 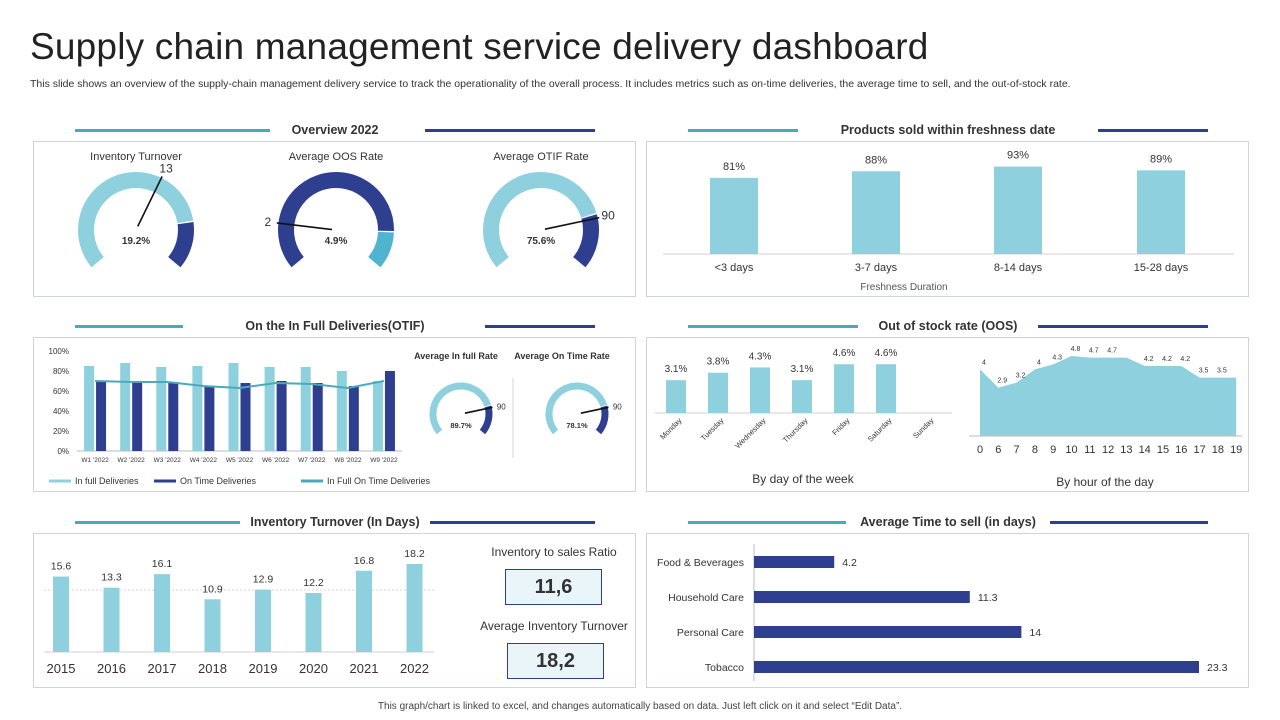 What do you see at coordinates (136, 241) in the screenshot?
I see `inventory_turnover-center-label: 19.2%` at bounding box center [136, 241].